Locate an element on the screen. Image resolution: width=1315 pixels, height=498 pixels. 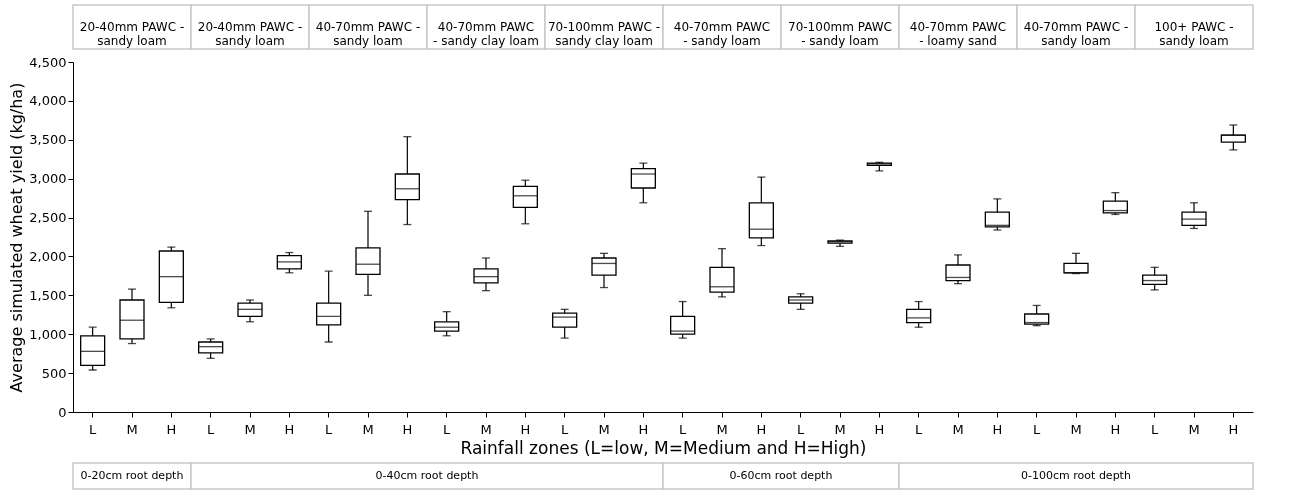
text: 0-100cm root depth is located at coordinates (1076, 475).